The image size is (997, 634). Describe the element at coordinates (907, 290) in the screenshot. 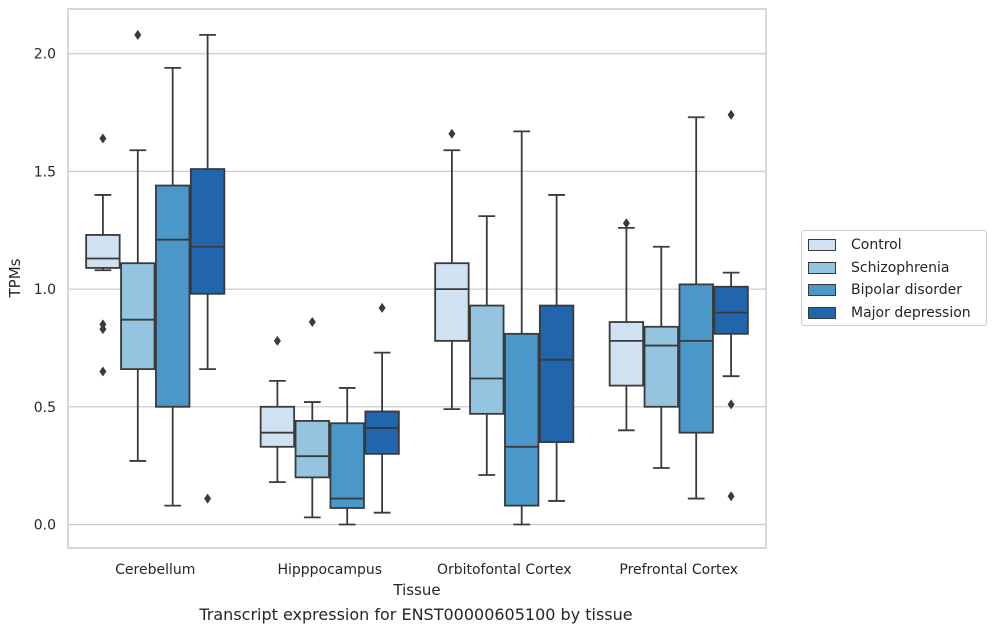

I see `legend-label: Bipolar disorder` at that location.